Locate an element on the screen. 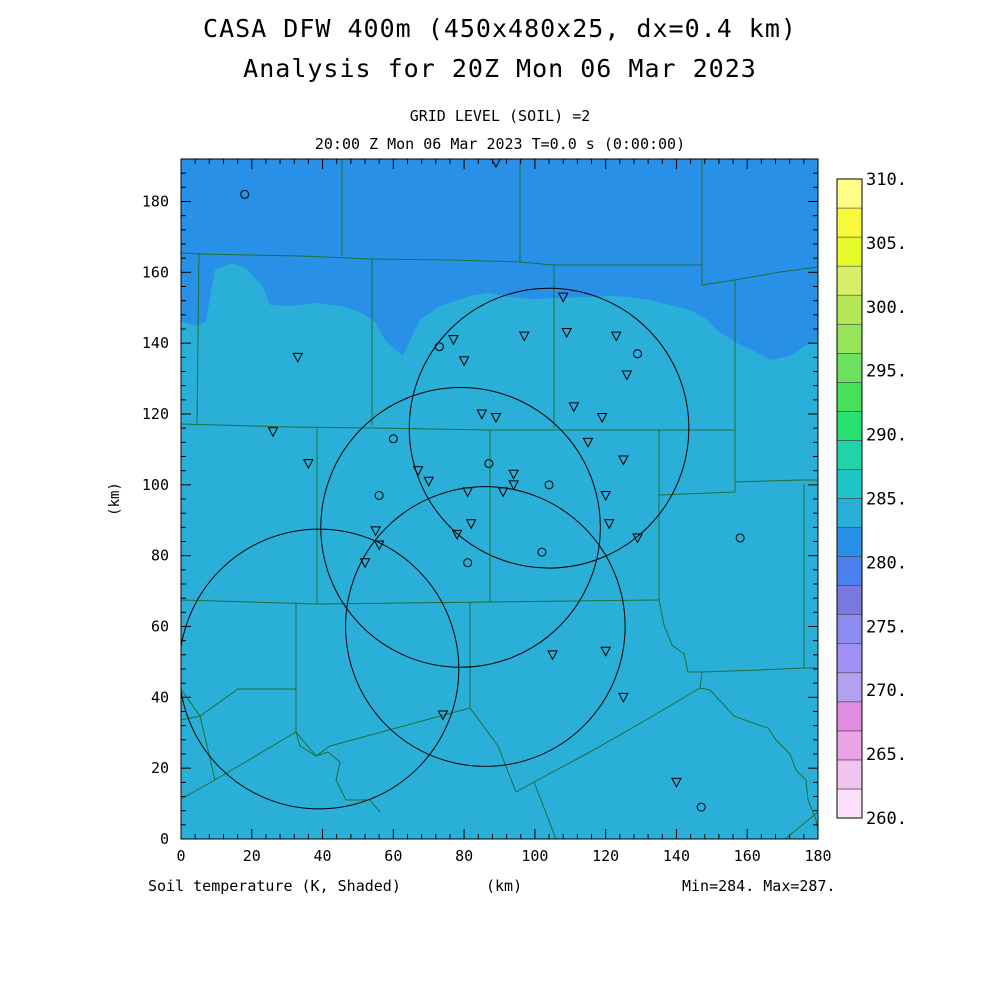  colorbar-label: 290. is located at coordinates (886, 436).